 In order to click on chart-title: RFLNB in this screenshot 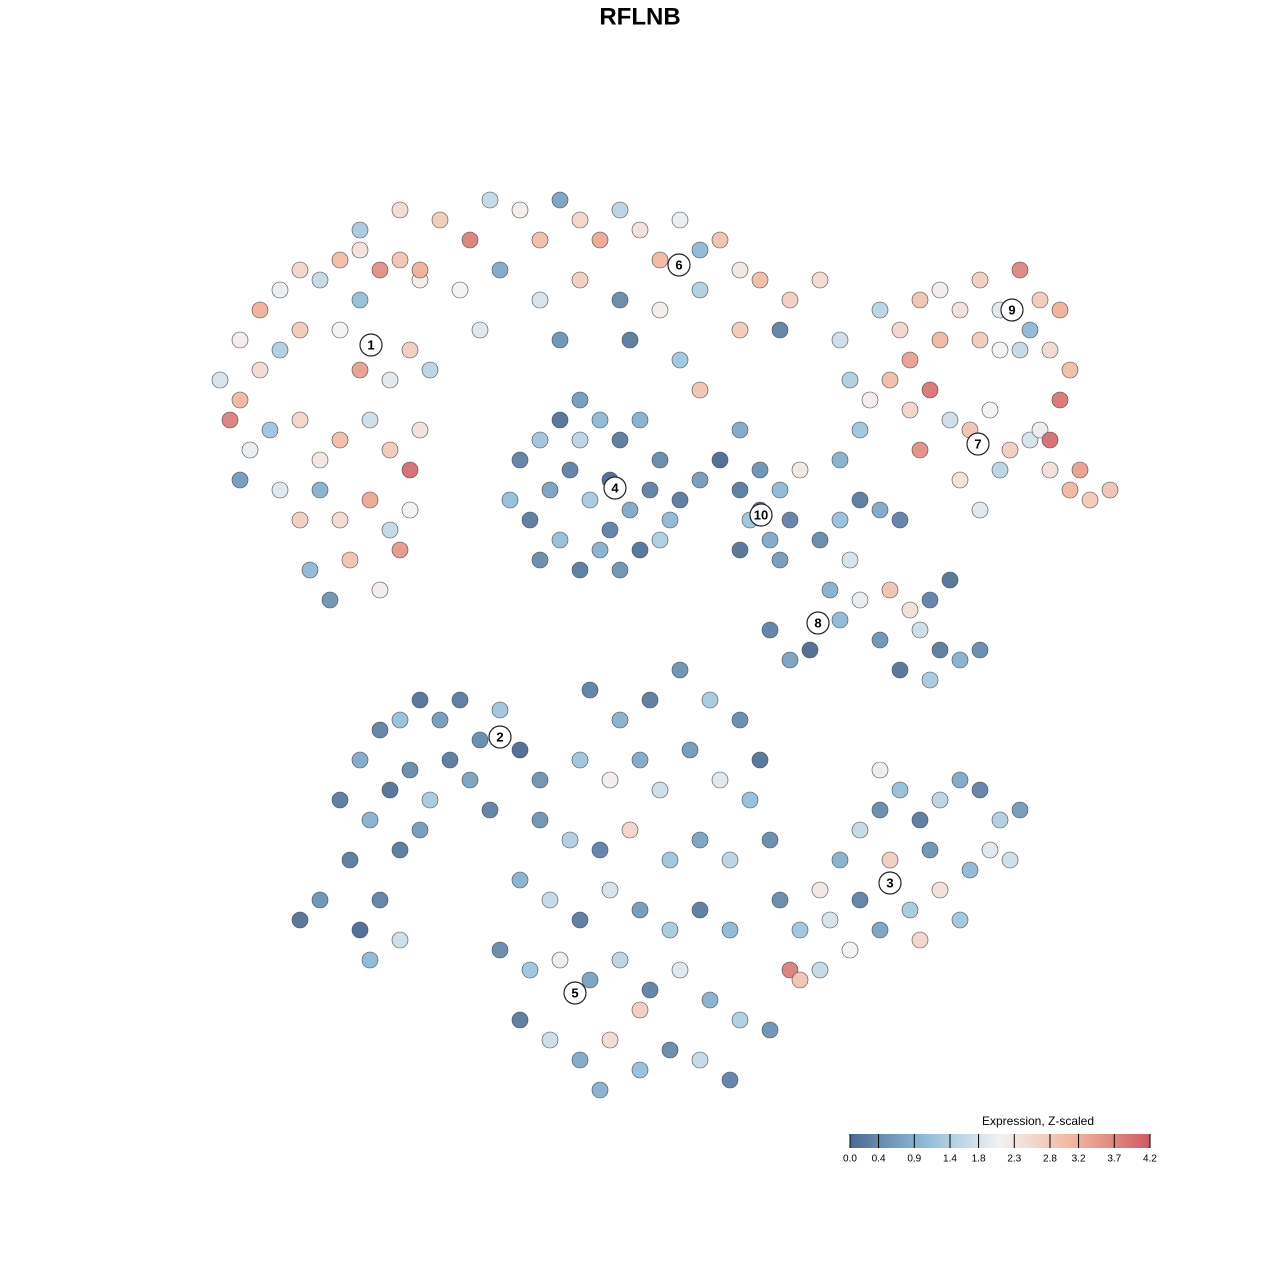, I will do `click(639, 16)`.